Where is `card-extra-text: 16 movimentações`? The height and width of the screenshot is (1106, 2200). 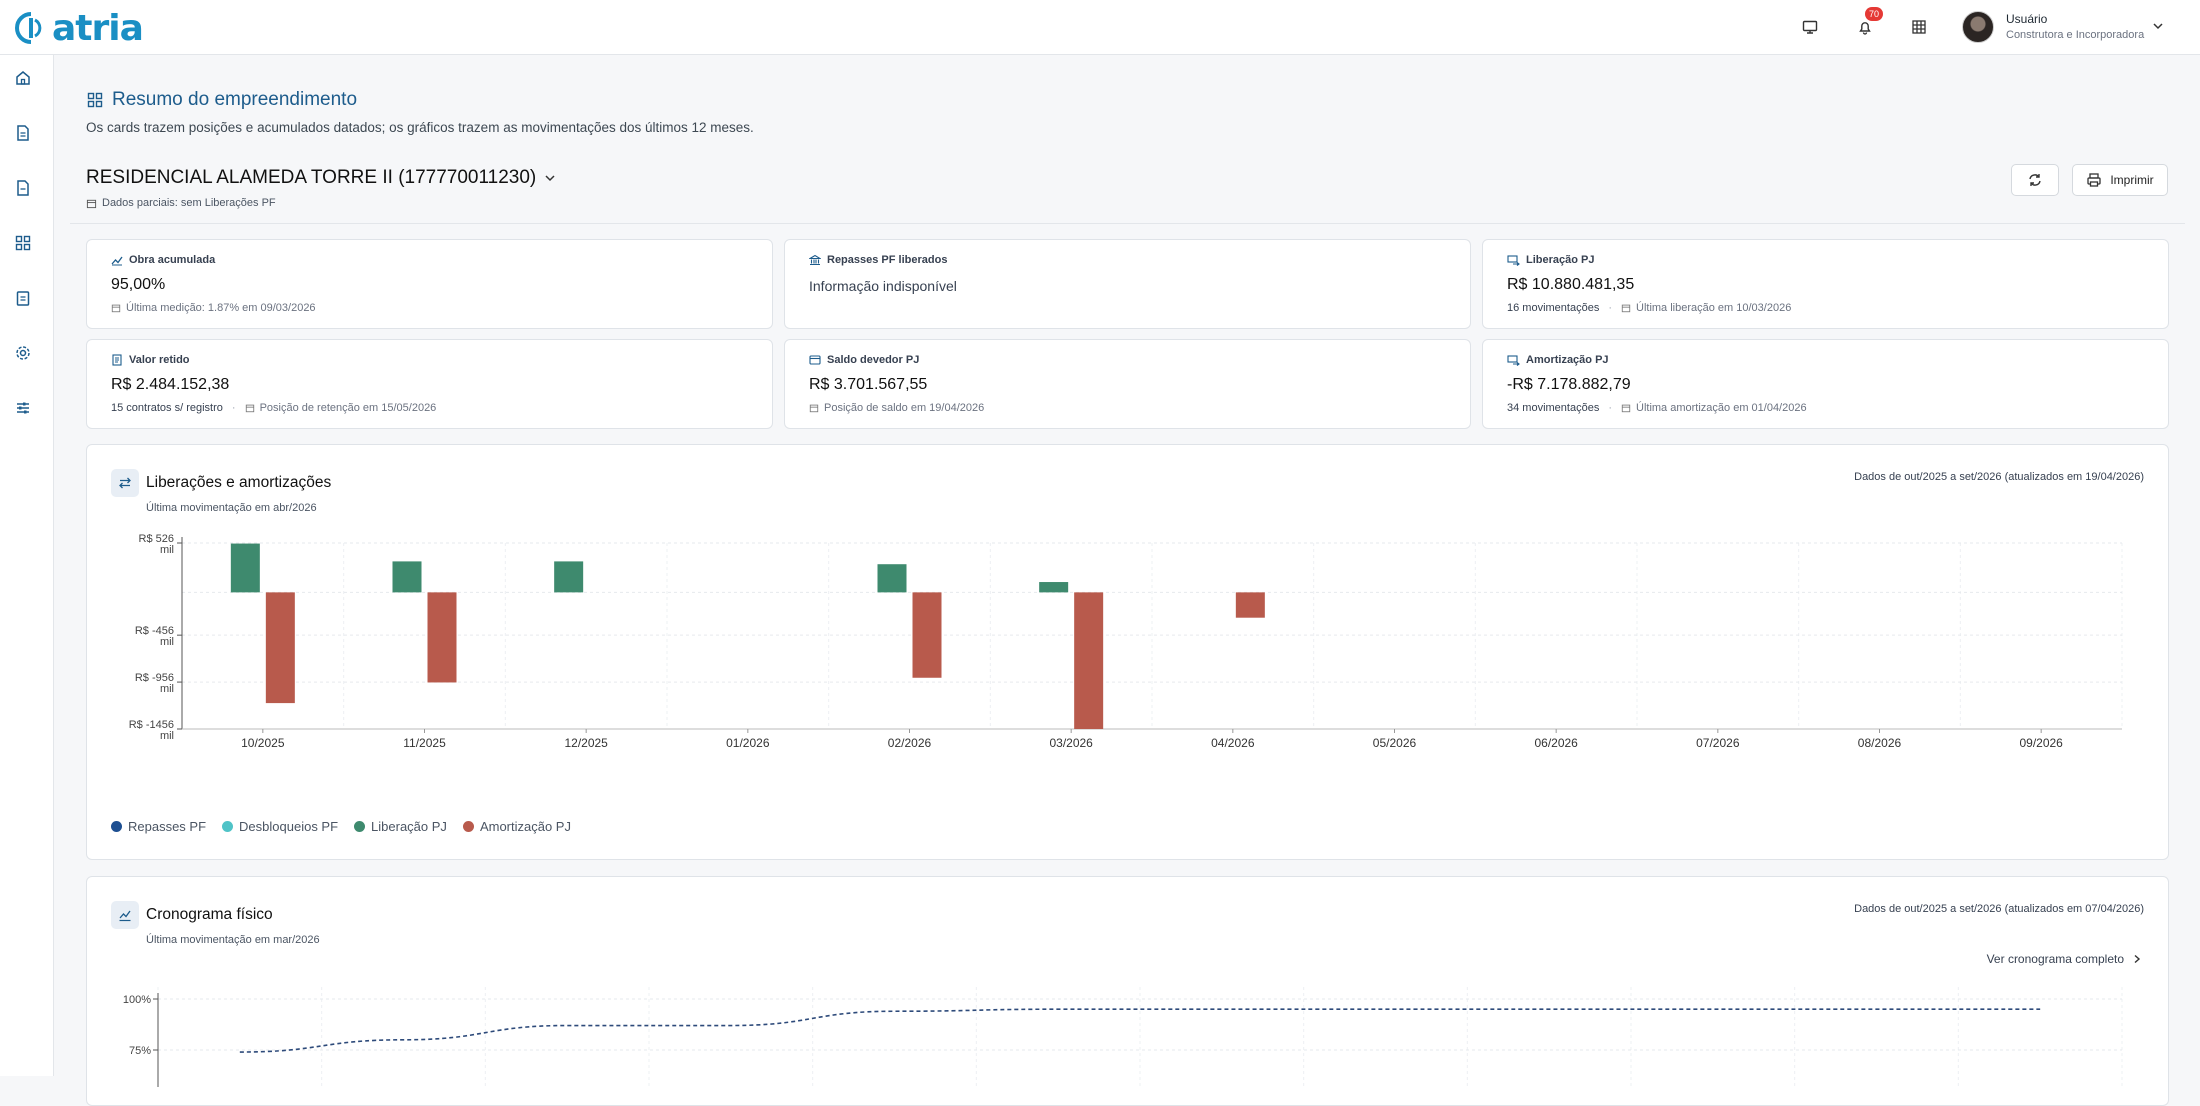 card-extra-text: 16 movimentações is located at coordinates (1553, 308).